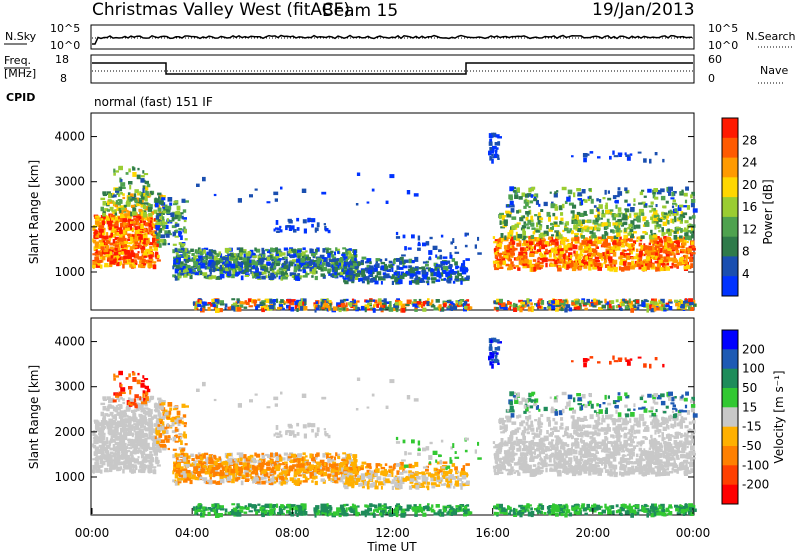  What do you see at coordinates (69, 272) in the screenshot?
I see `y-tick-label: 1000` at bounding box center [69, 272].